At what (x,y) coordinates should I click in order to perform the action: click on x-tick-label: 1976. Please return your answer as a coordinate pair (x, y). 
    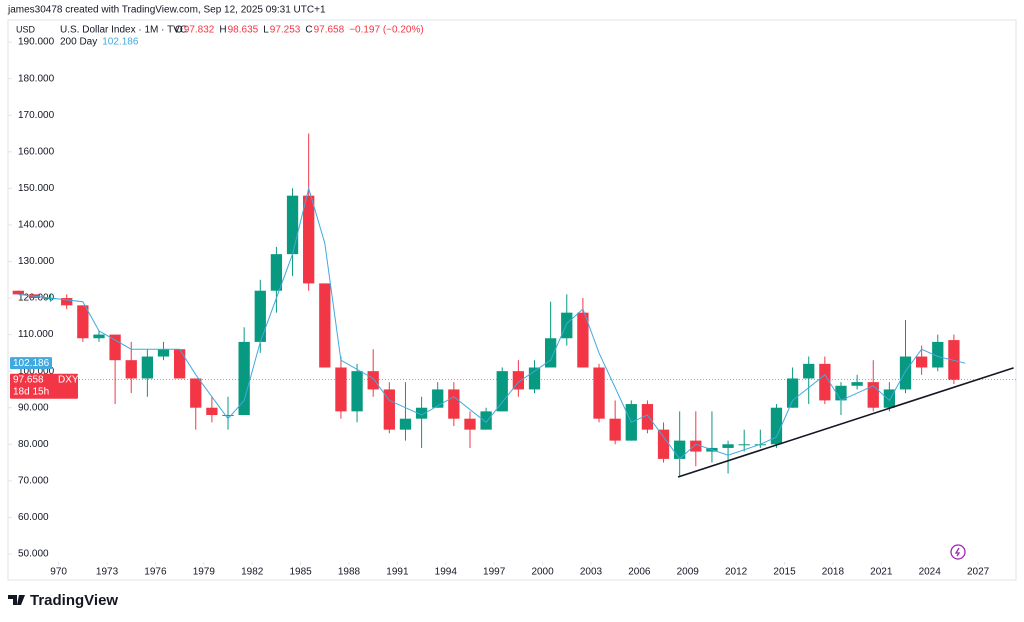
    Looking at the image, I should click on (155, 572).